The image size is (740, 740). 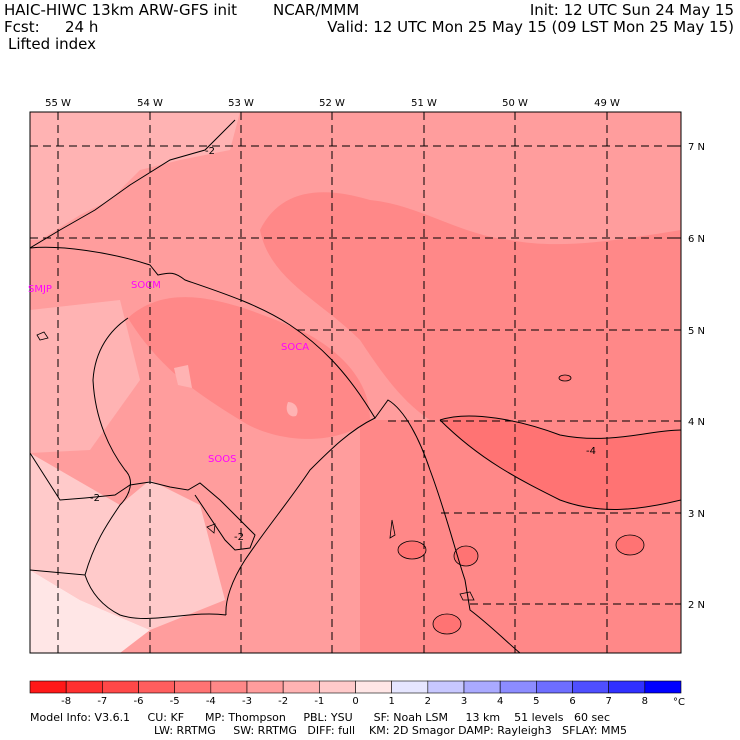 What do you see at coordinates (247, 701) in the screenshot?
I see `colorbar-tick-label: -3` at bounding box center [247, 701].